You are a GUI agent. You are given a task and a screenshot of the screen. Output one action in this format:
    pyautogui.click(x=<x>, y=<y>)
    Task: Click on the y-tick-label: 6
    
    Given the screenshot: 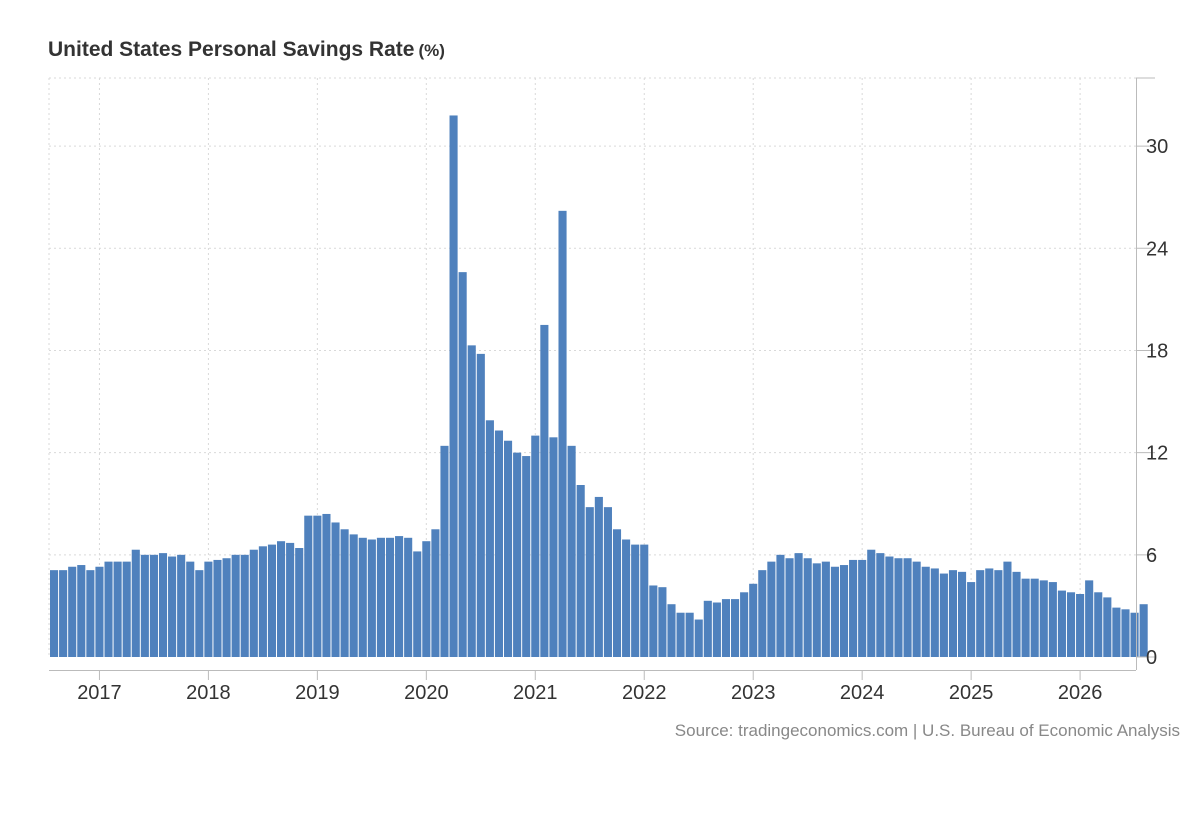 What is the action you would take?
    pyautogui.click(x=1151, y=556)
    